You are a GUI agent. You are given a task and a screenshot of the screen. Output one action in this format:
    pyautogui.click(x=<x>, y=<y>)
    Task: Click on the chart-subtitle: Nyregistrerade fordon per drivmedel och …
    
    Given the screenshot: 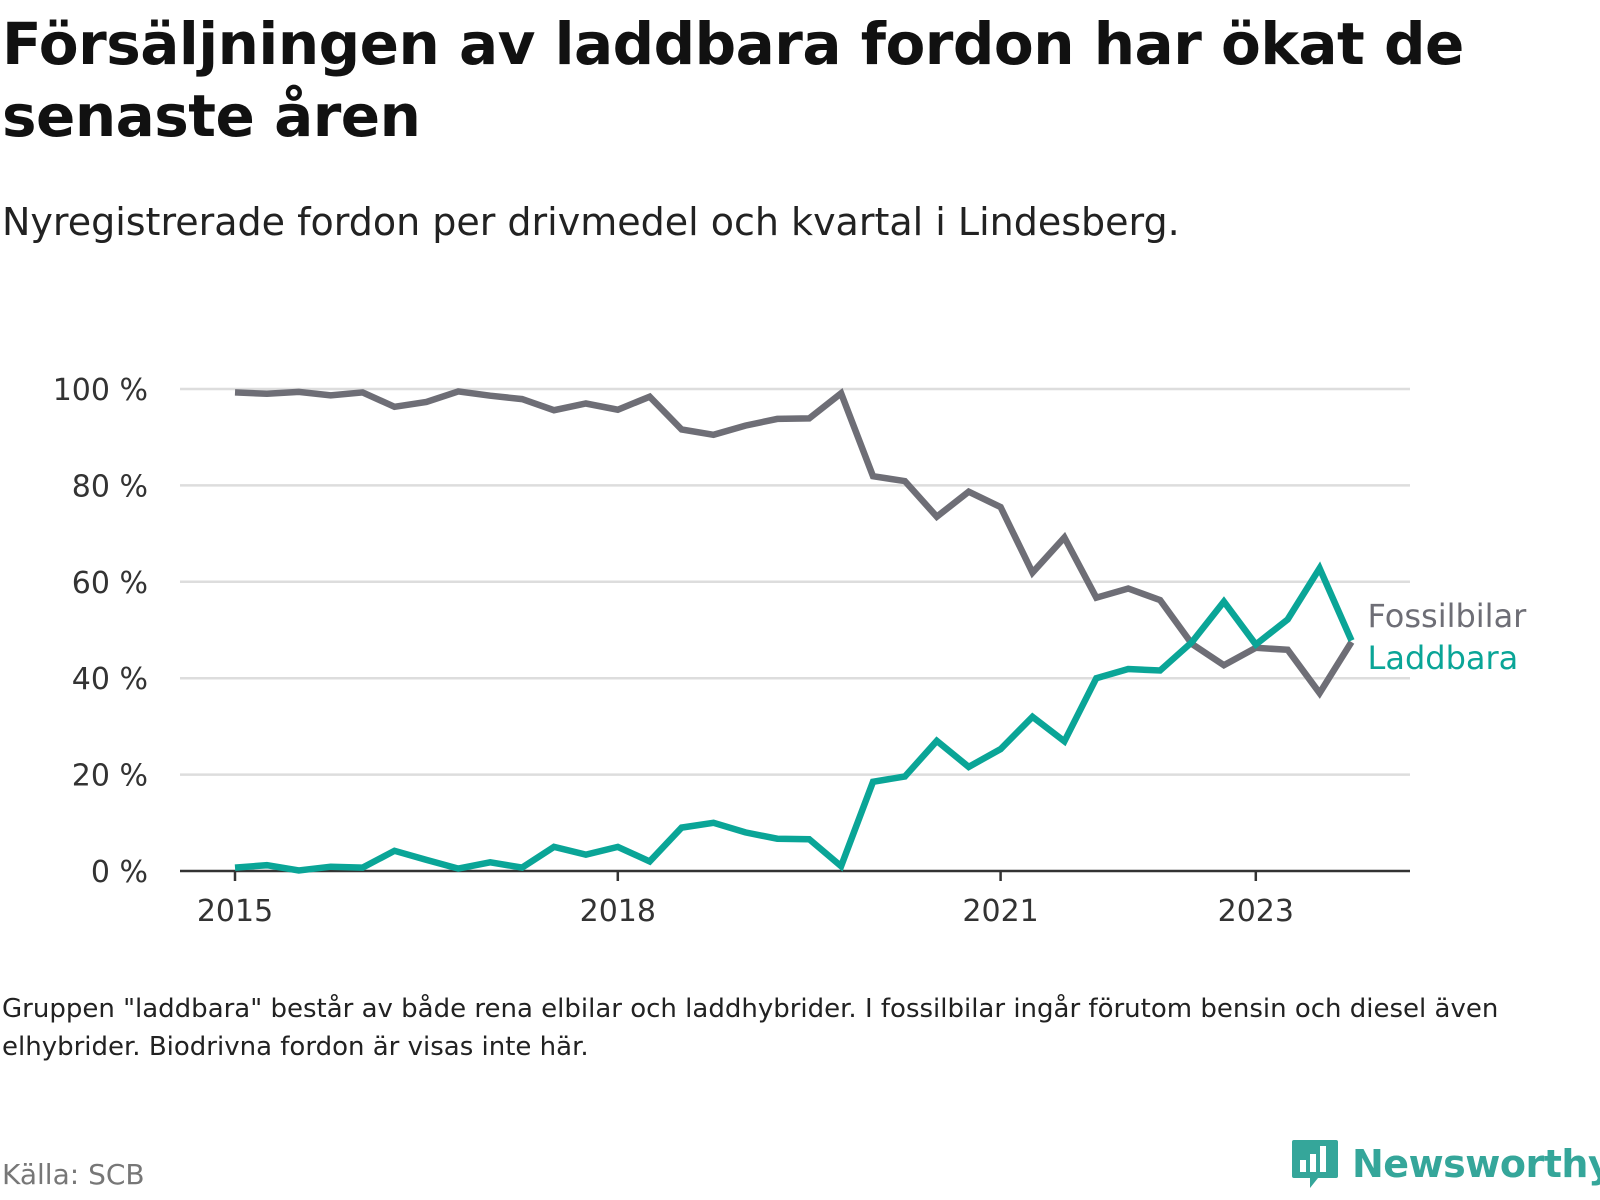 What is the action you would take?
    pyautogui.click(x=591, y=222)
    